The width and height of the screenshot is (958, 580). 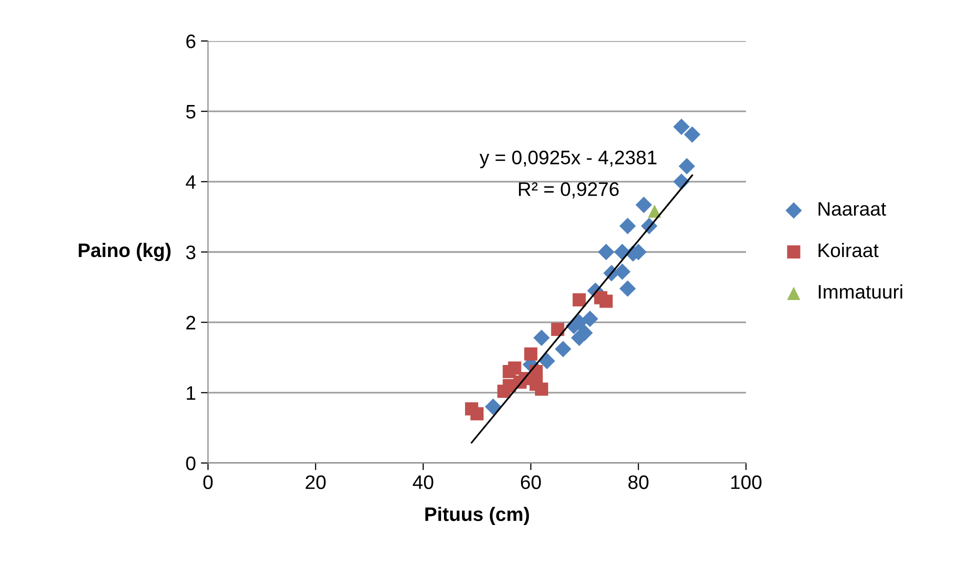 I want to click on x-tick-label: 100, so click(x=746, y=482).